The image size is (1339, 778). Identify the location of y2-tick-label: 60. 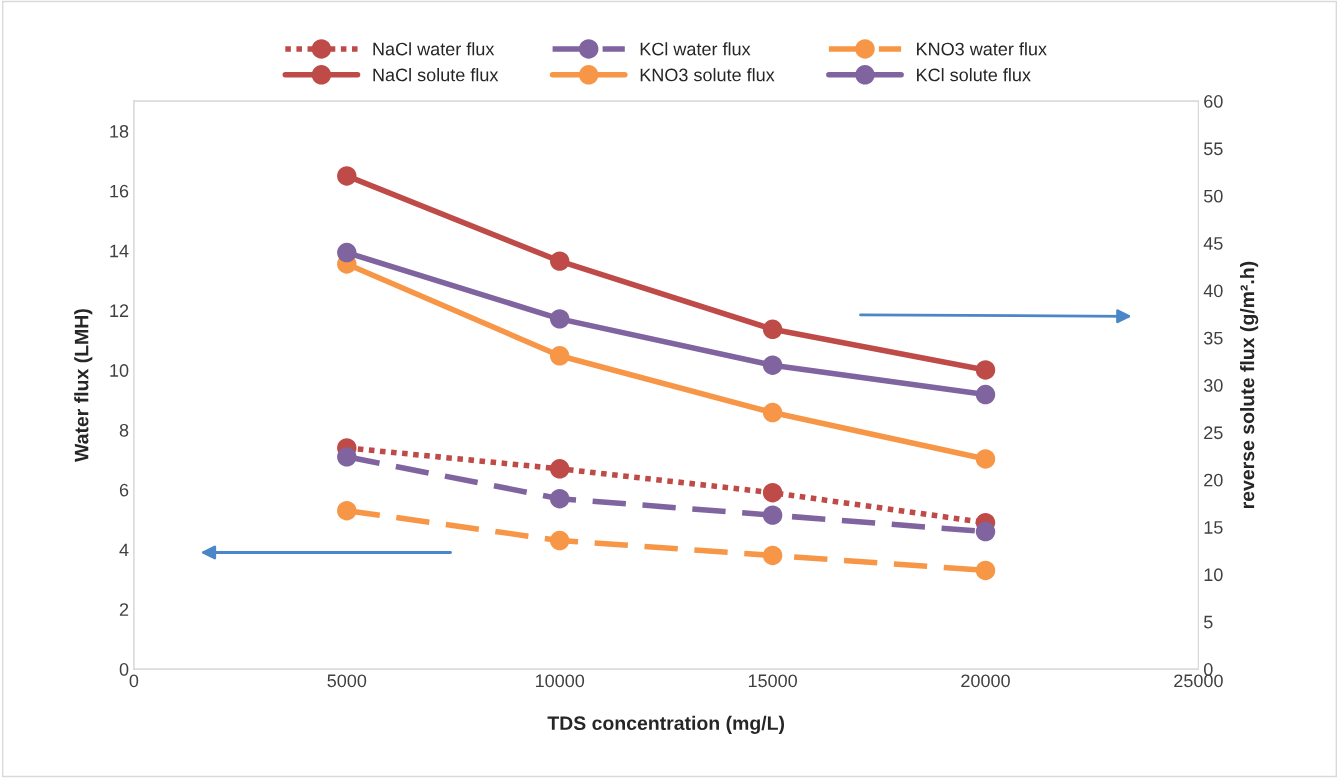
(1213, 101).